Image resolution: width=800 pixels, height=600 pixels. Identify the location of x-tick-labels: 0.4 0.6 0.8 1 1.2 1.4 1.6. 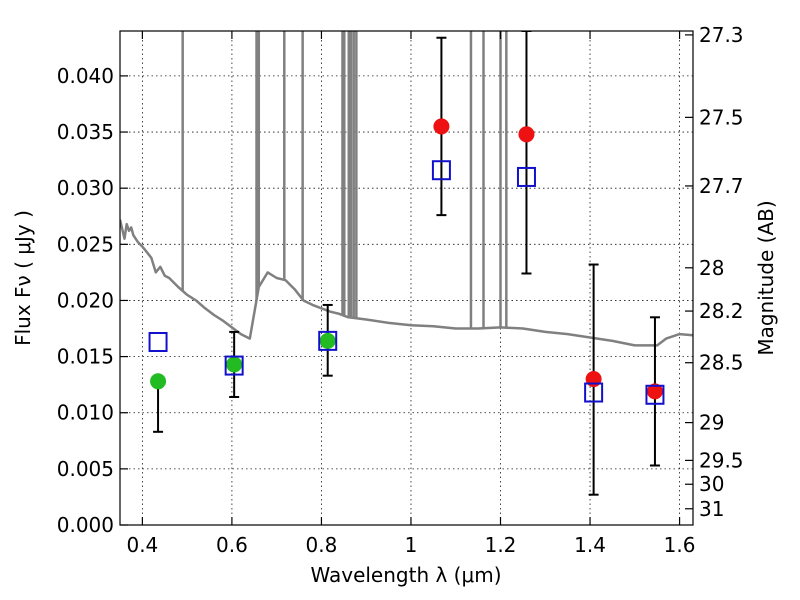
(410, 545).